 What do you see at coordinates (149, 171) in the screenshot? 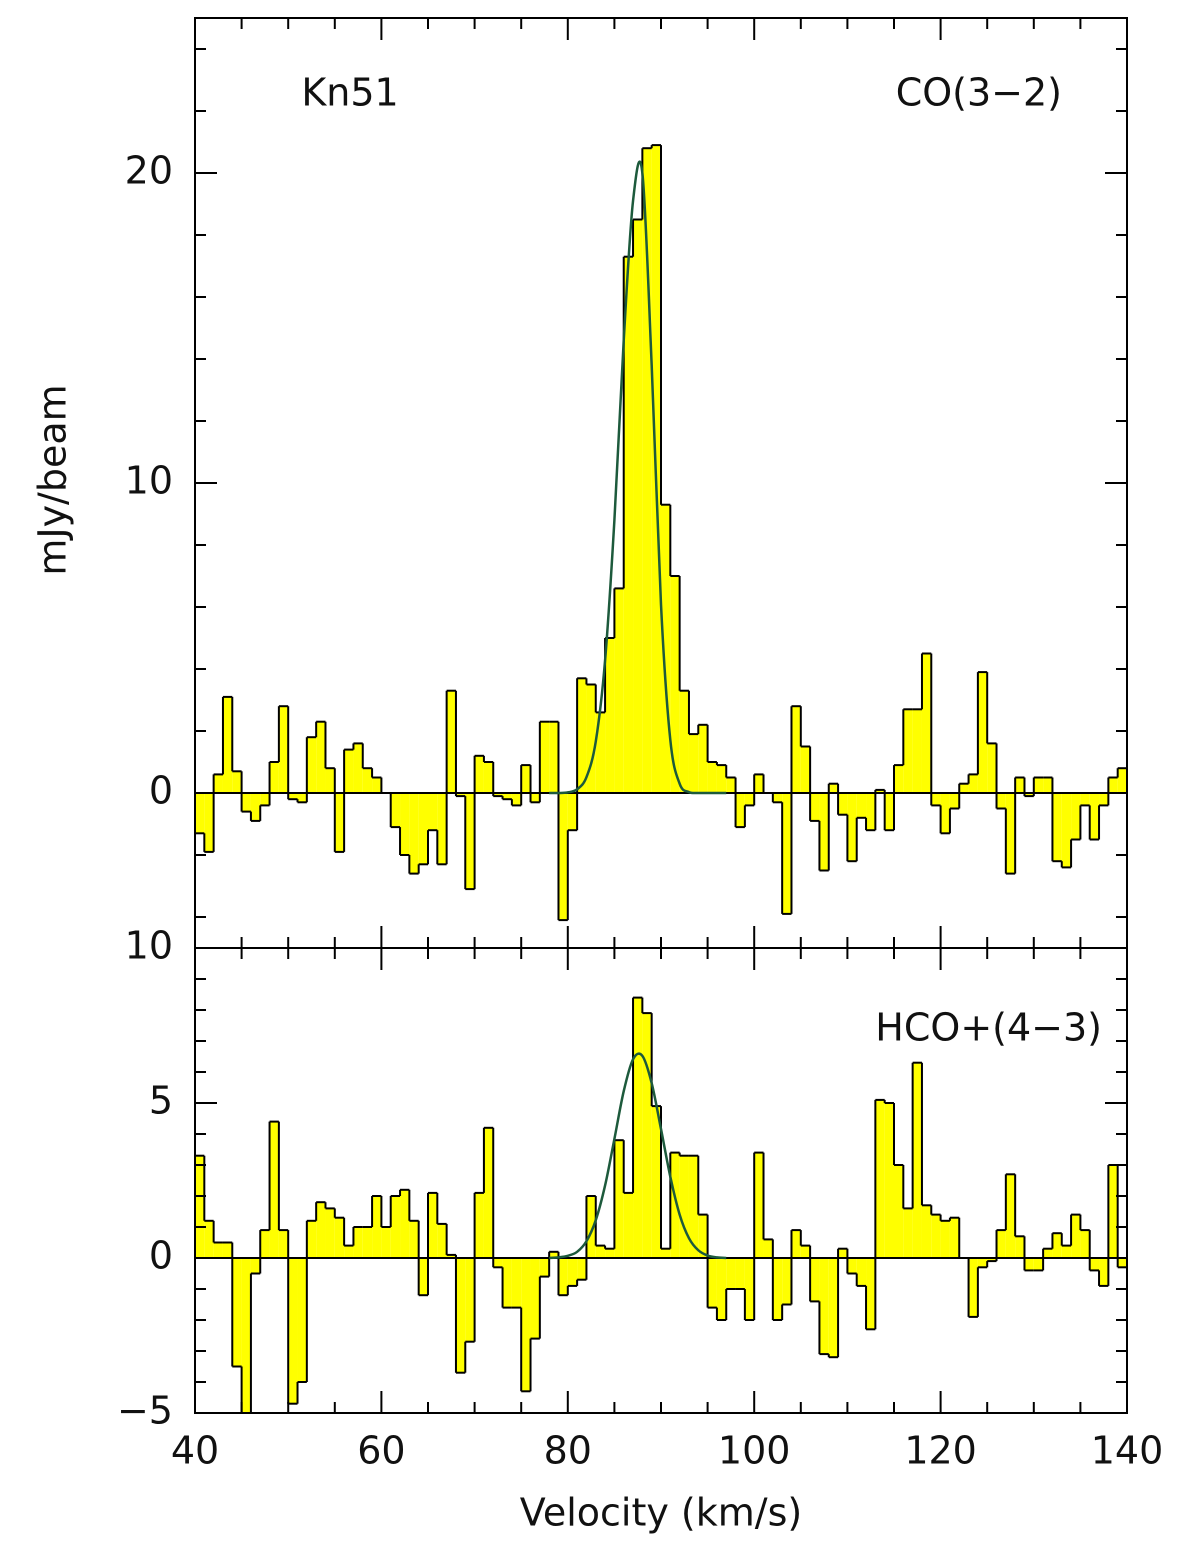
I see `y-tick-label: 20` at bounding box center [149, 171].